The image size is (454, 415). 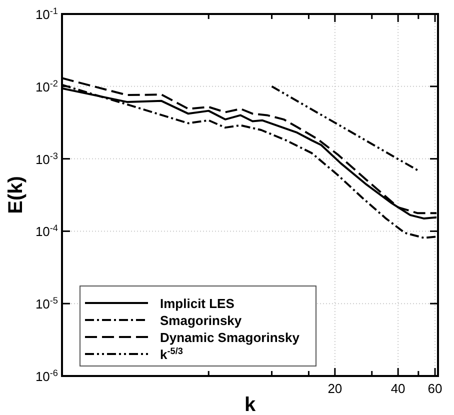 I want to click on y-tick-label: 10$^{-1}$, so click(x=46, y=14).